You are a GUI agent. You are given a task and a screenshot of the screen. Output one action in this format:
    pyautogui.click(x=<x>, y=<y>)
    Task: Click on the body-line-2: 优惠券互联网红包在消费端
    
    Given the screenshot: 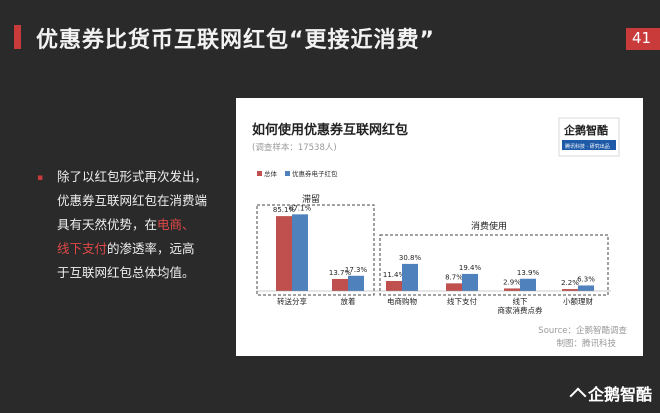 What is the action you would take?
    pyautogui.click(x=132, y=200)
    